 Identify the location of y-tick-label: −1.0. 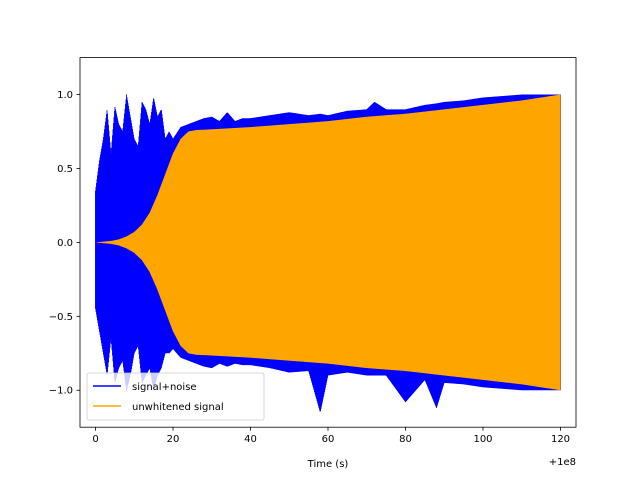
(61, 391).